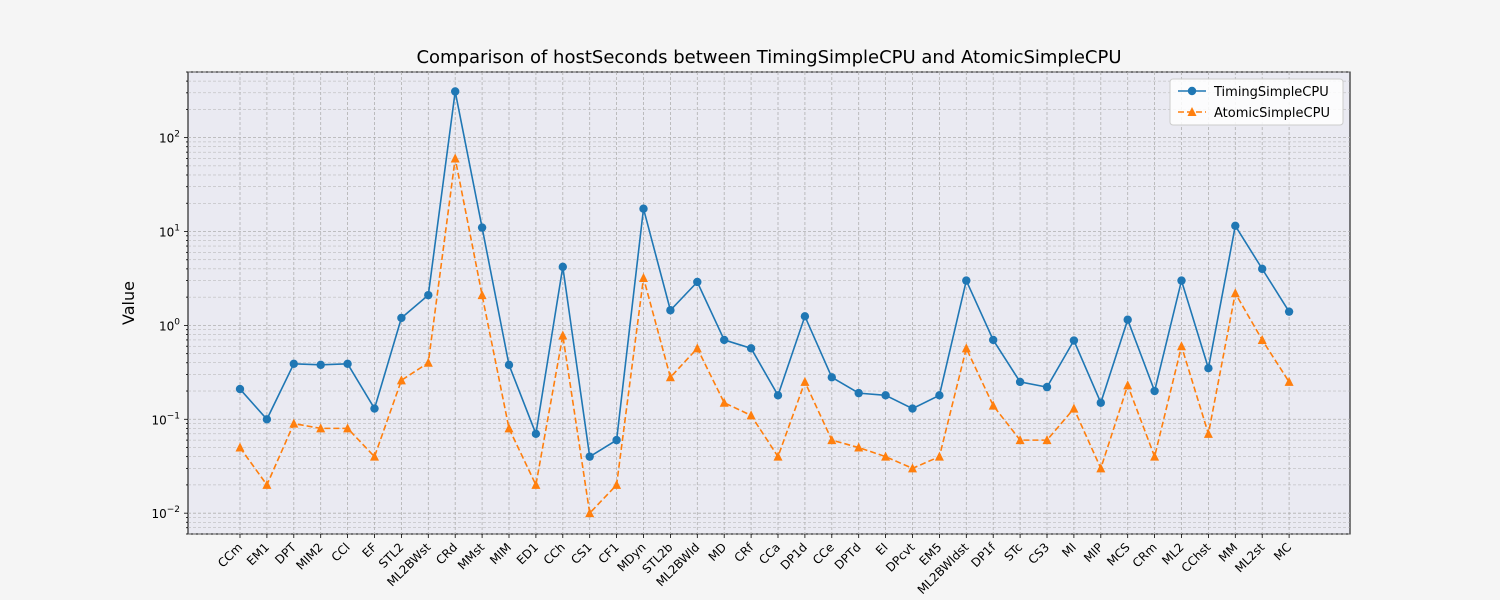 The image size is (1500, 600). I want to click on x-tick-label: CS1, so click(581, 553).